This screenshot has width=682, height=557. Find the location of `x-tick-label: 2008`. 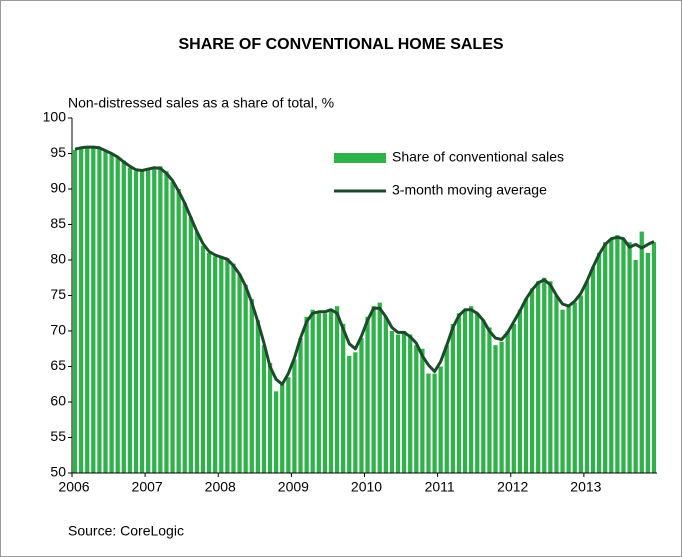

x-tick-label: 2008 is located at coordinates (220, 487).